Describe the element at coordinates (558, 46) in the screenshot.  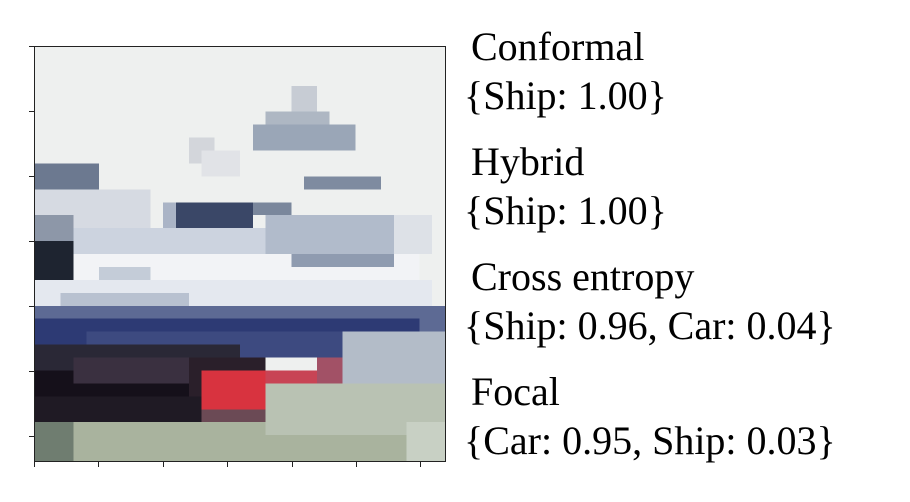
I see `method-name: Conformal` at that location.